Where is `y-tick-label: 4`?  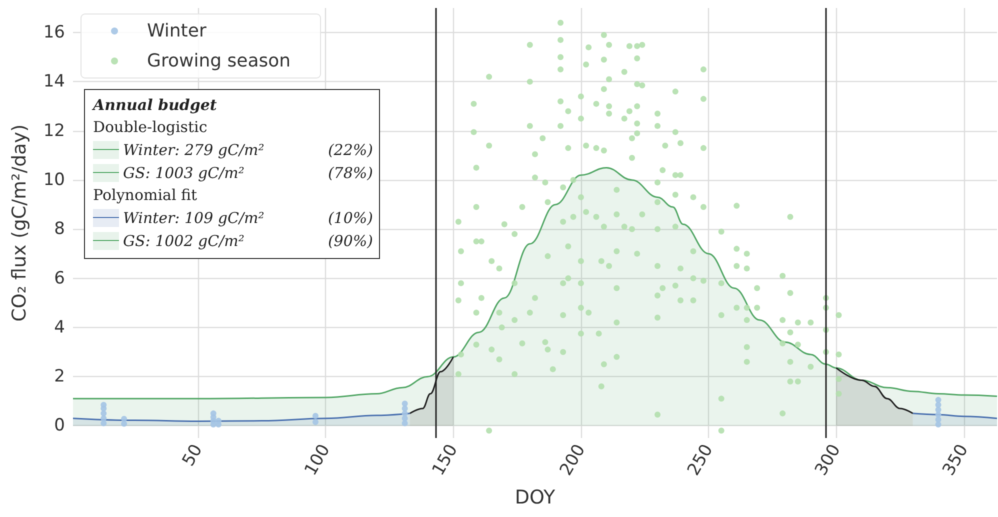 y-tick-label: 4 is located at coordinates (59, 327).